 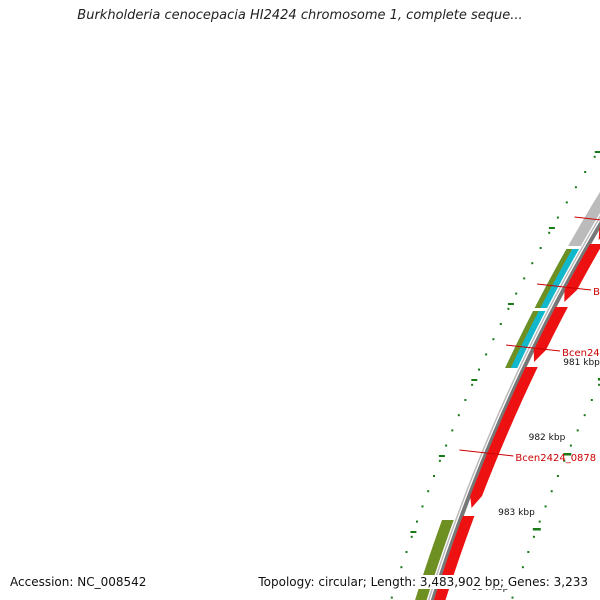 What do you see at coordinates (596, 292) in the screenshot?
I see `gene-label: Bcen2424_0876` at bounding box center [596, 292].